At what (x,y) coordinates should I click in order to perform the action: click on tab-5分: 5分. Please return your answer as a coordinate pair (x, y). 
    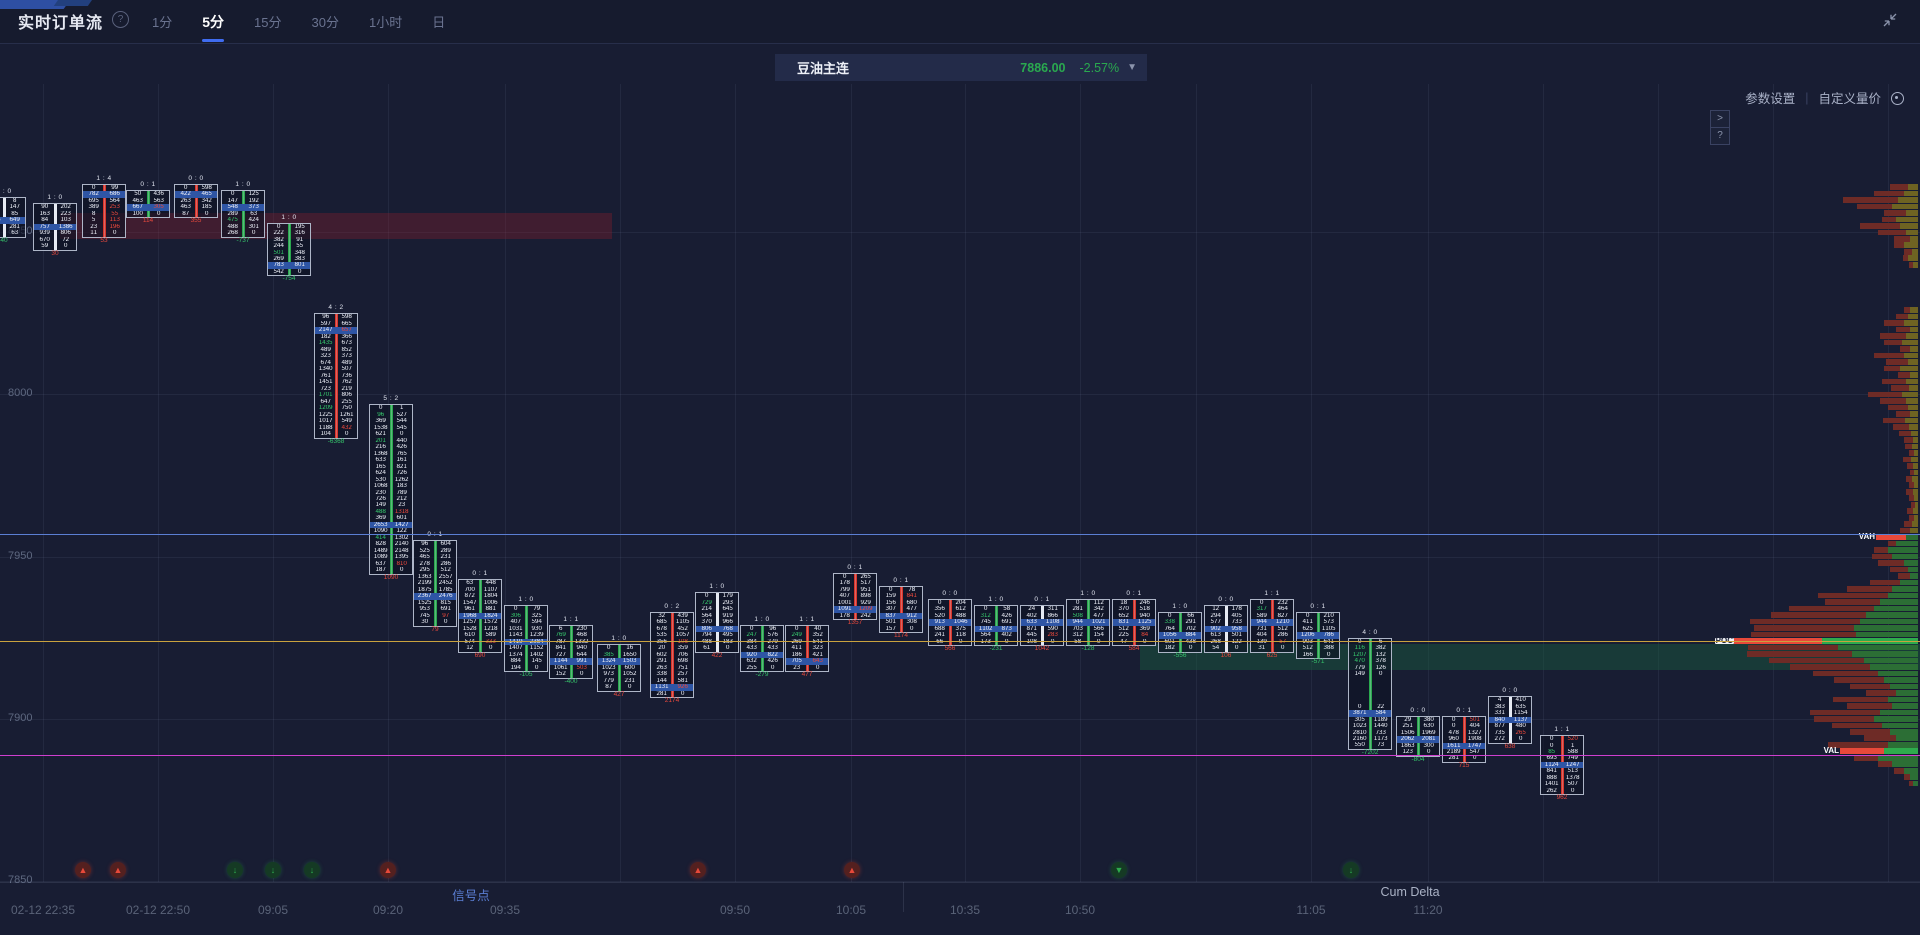
    Looking at the image, I should click on (213, 25).